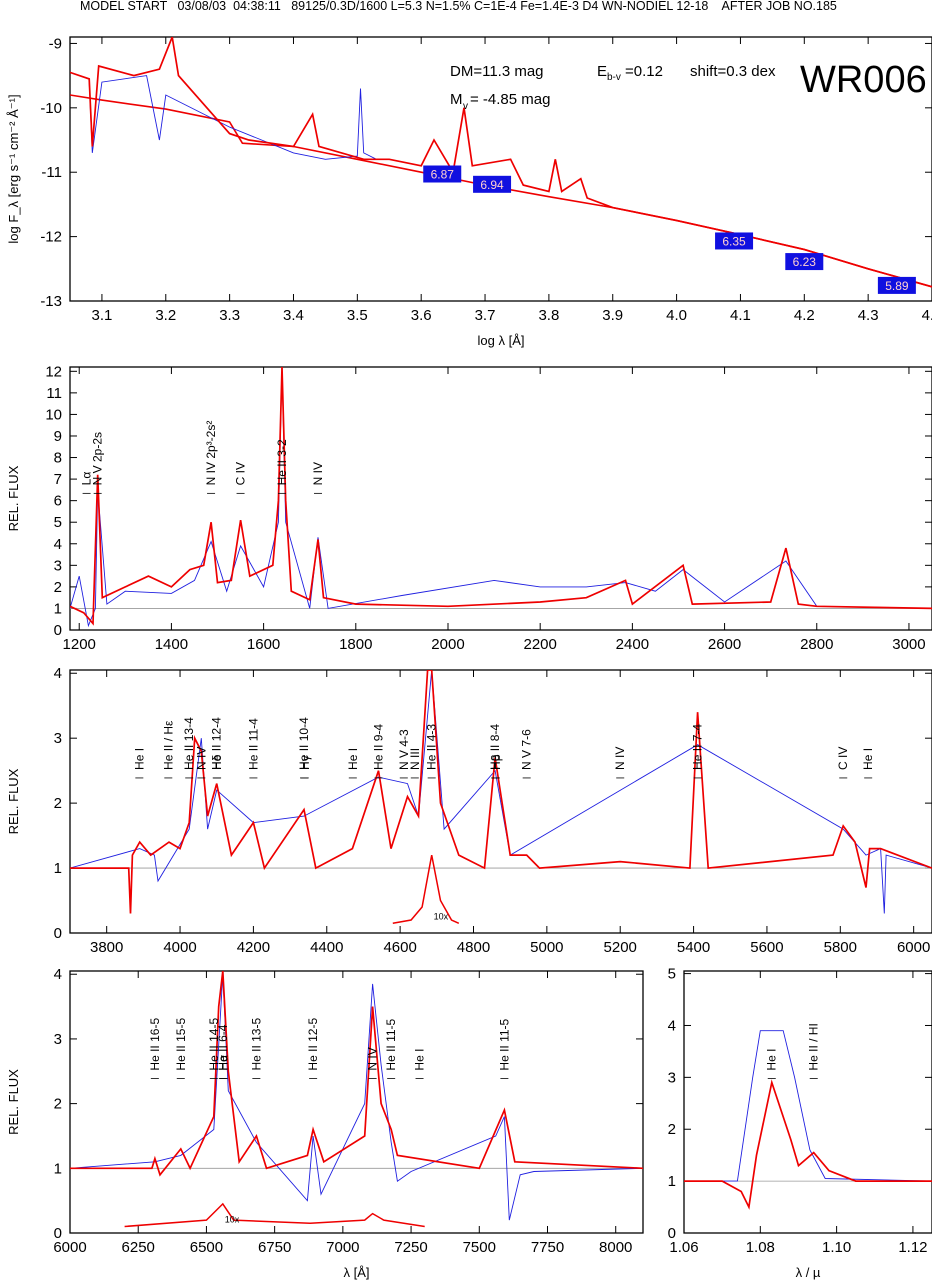 The image size is (932, 1283). I want to click on x-tick-label: 4000, so click(179, 947).